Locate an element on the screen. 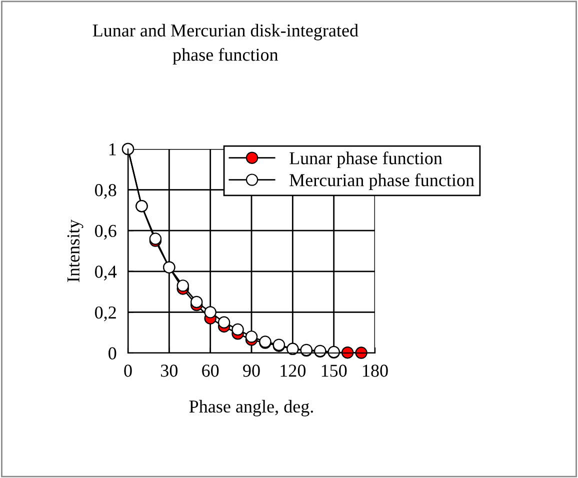 The width and height of the screenshot is (578, 478). x-tick-label: 180 is located at coordinates (375, 370).